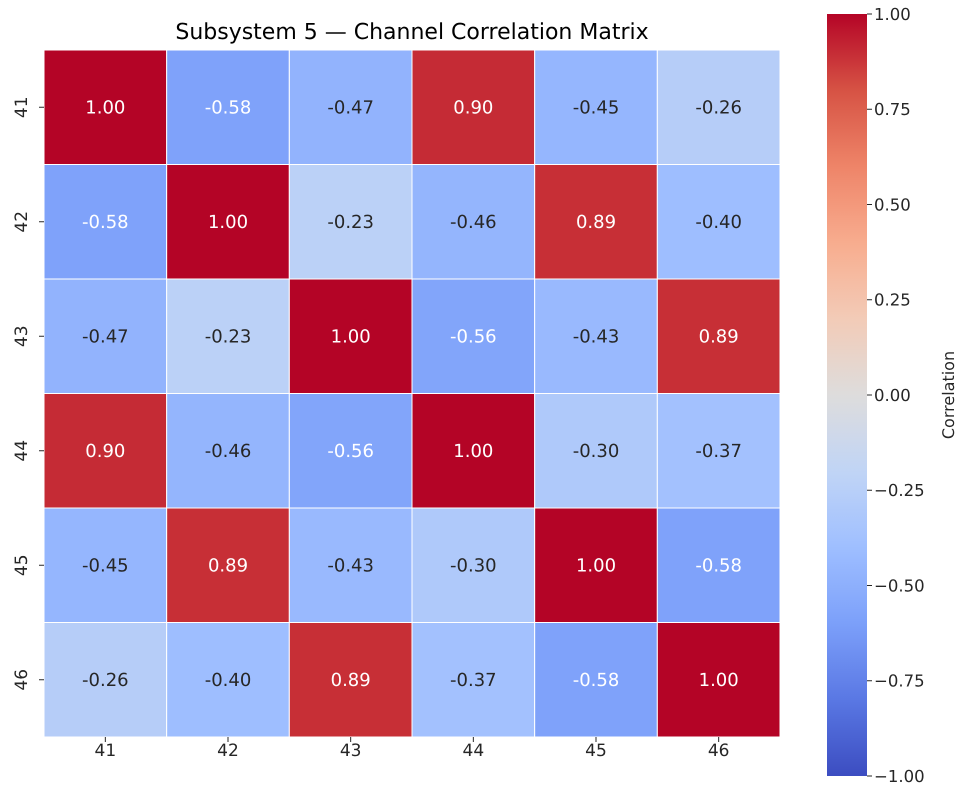 The width and height of the screenshot is (956, 785). Describe the element at coordinates (596, 751) in the screenshot. I see `x-tick-label: 45` at that location.